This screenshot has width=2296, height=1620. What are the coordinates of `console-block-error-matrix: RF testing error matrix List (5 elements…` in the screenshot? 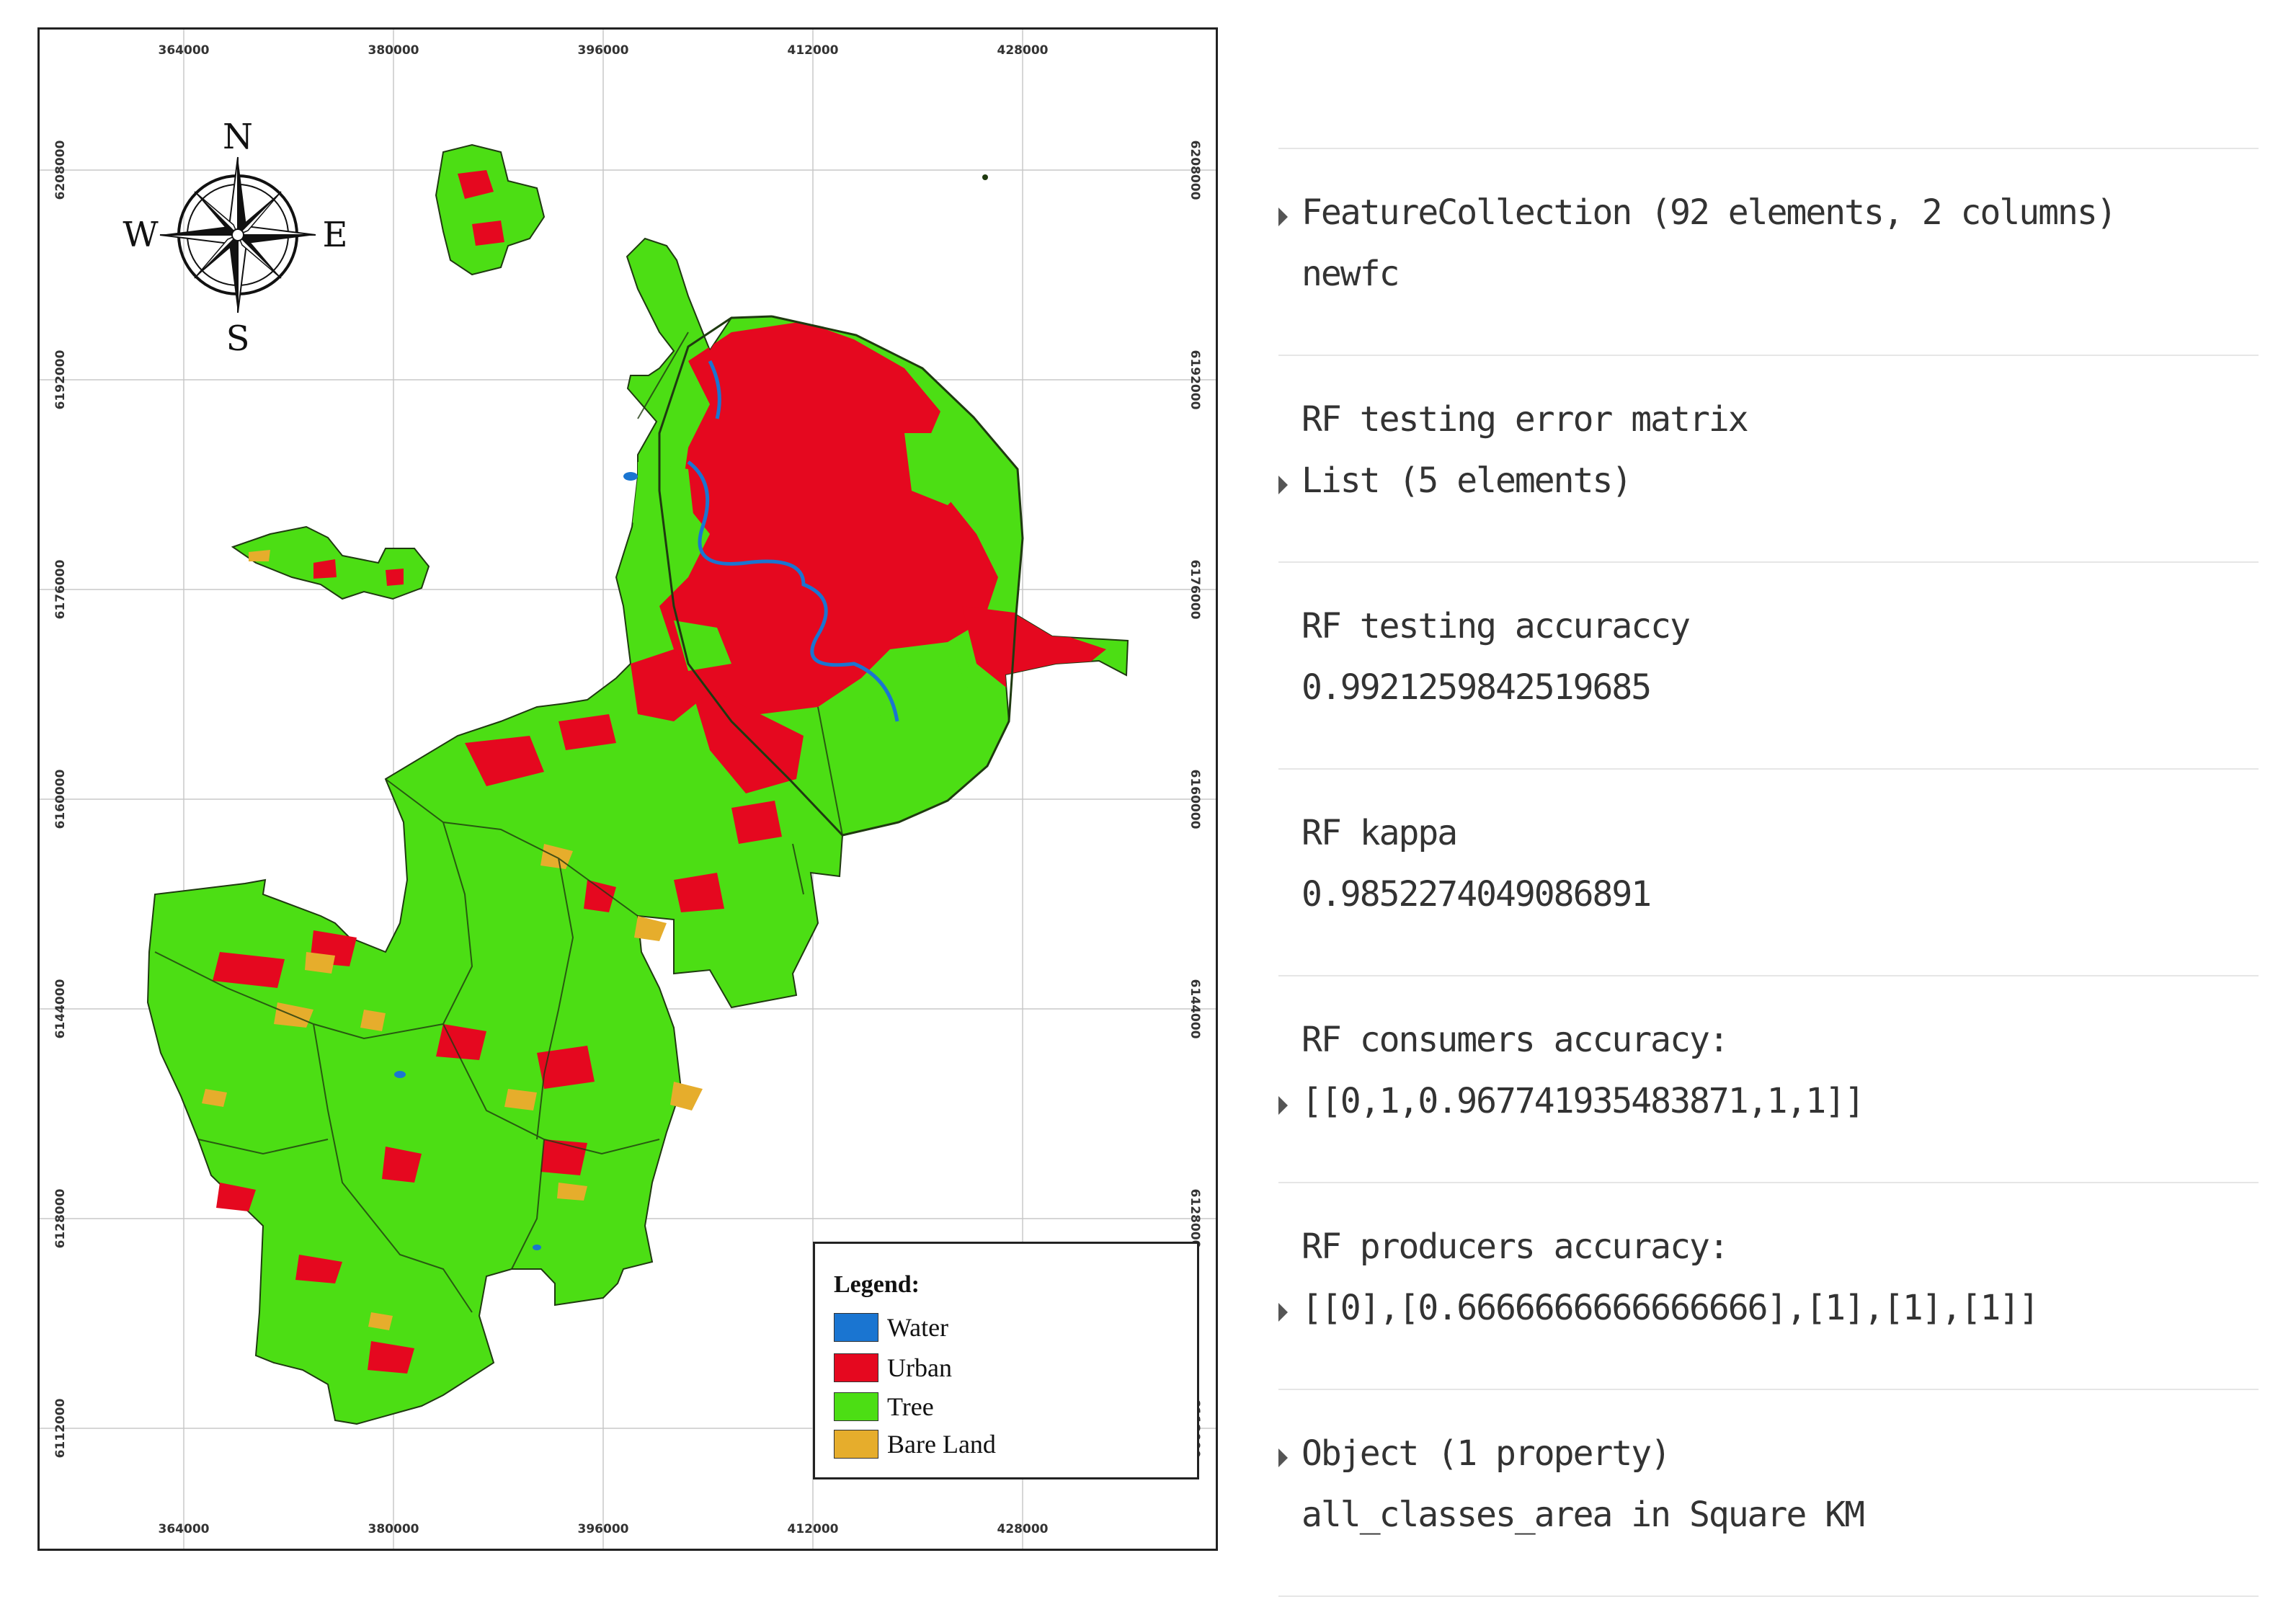 It's located at (1768, 459).